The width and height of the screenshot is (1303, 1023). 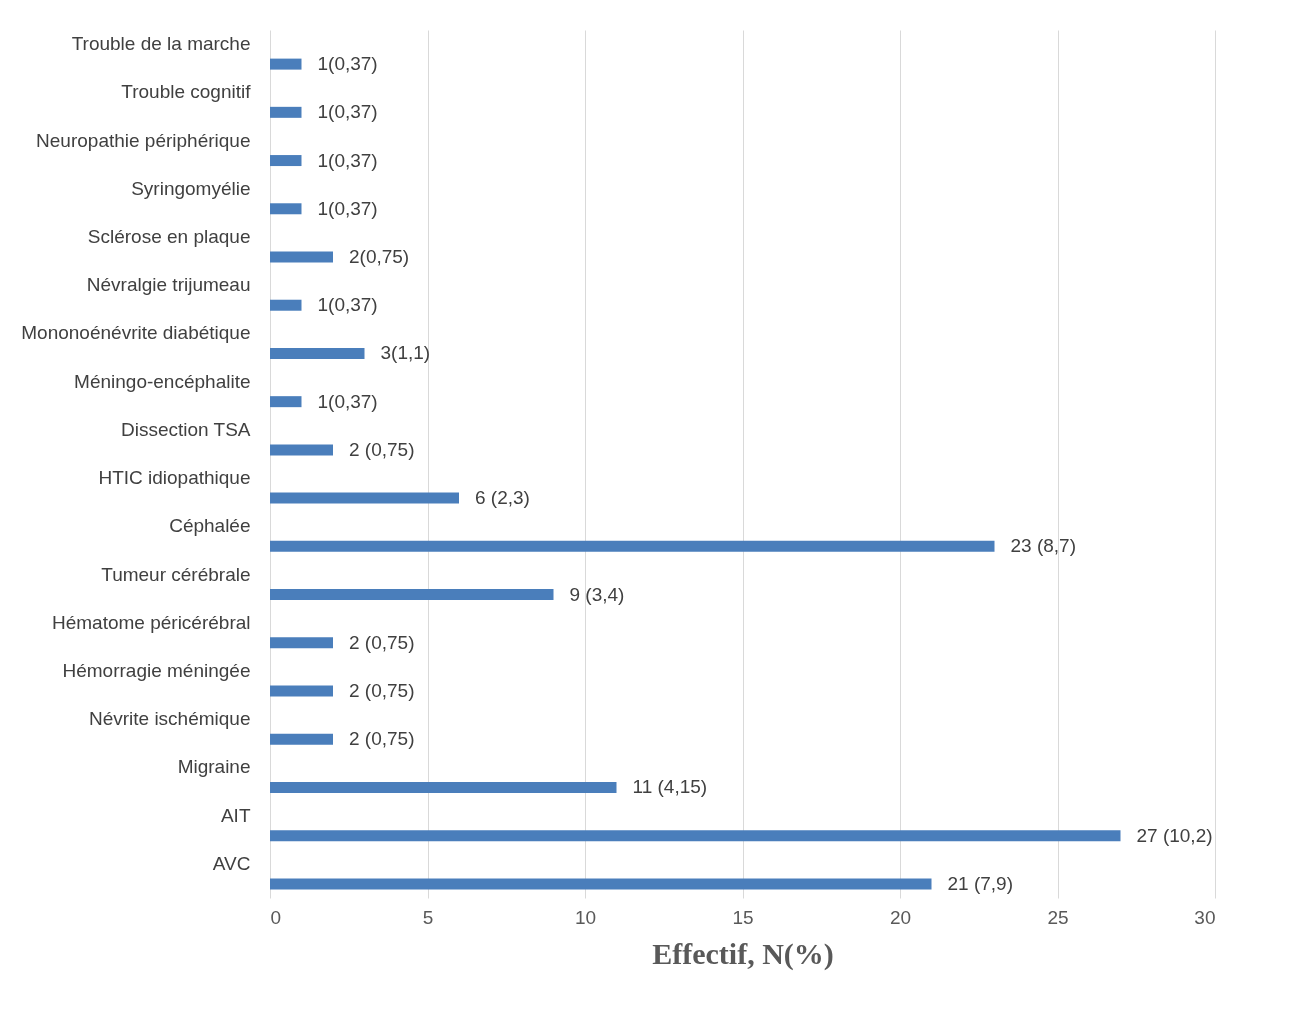 I want to click on data-label: 21 (7,9), so click(x=980, y=883).